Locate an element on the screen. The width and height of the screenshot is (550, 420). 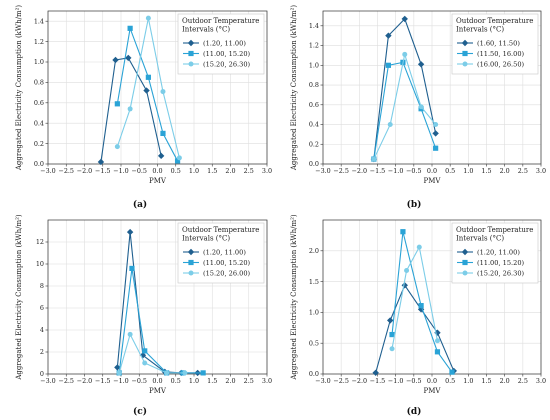
y-tick-label: 12 is located at coordinates (40, 242).